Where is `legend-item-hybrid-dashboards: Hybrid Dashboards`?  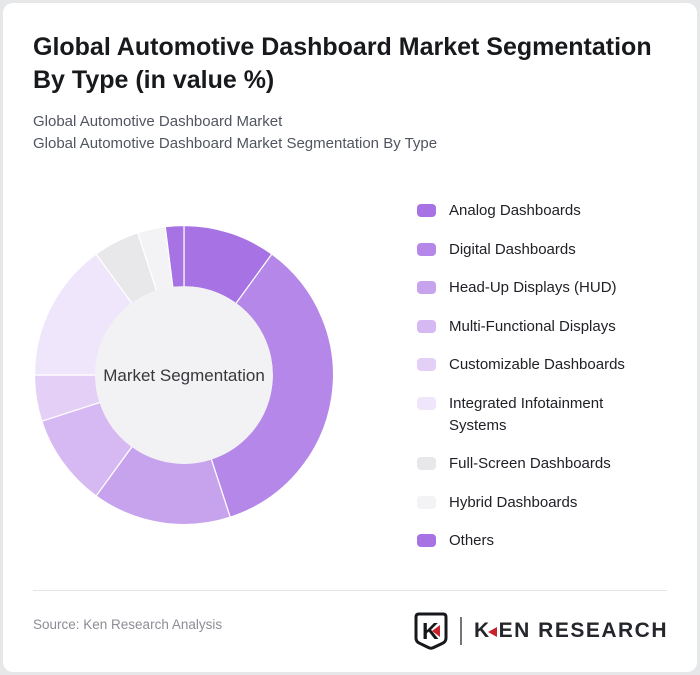
legend-item-hybrid-dashboards: Hybrid Dashboards is located at coordinates (547, 503).